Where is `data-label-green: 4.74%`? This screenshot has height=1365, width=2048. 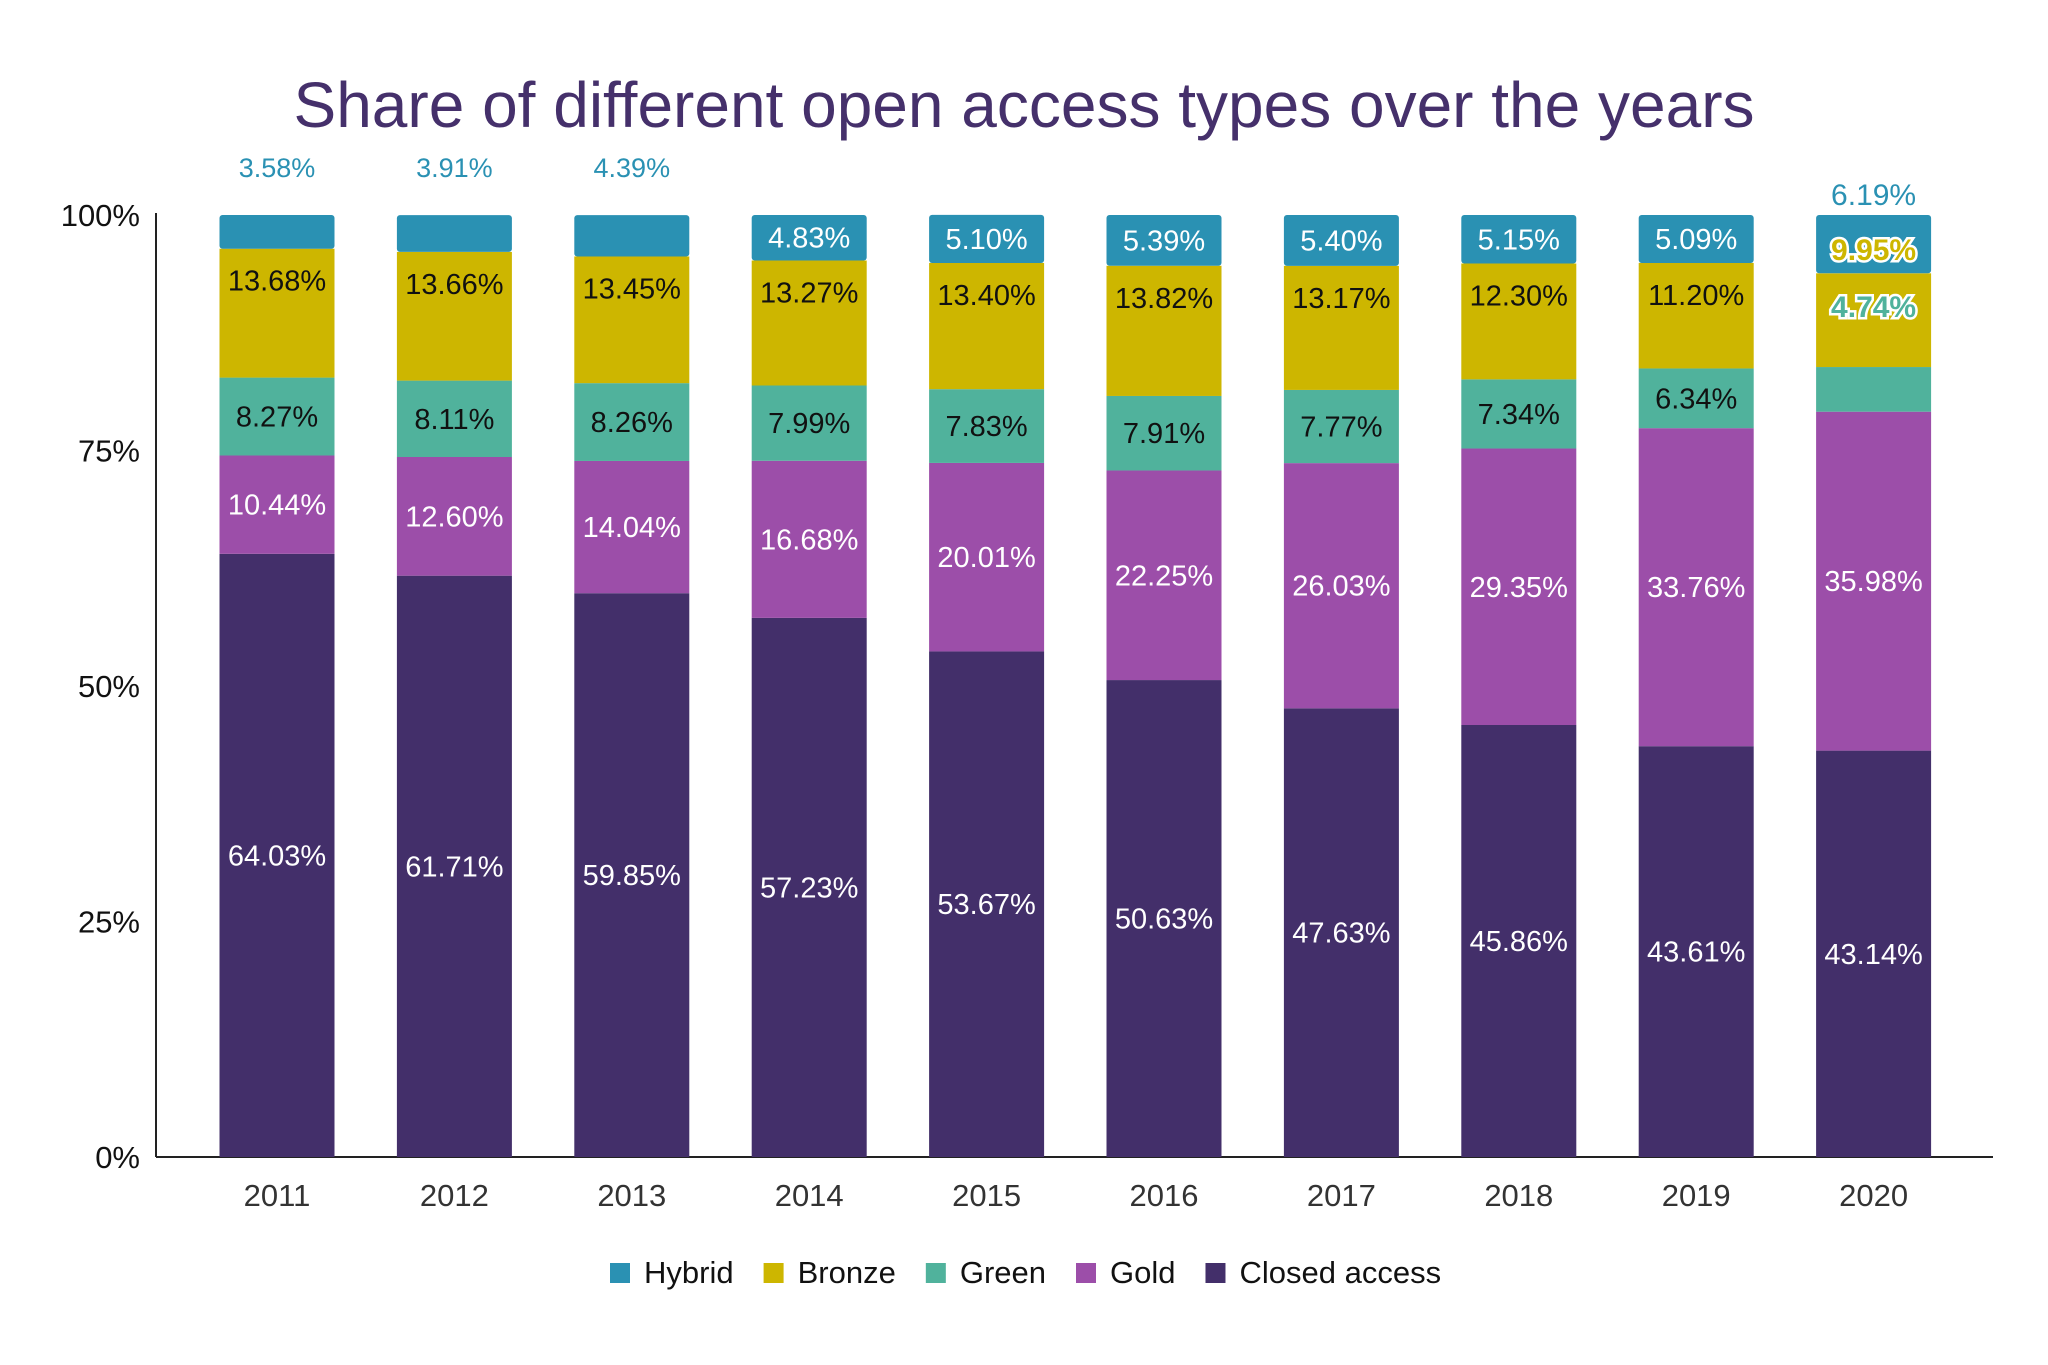 data-label-green: 4.74% is located at coordinates (1873, 307).